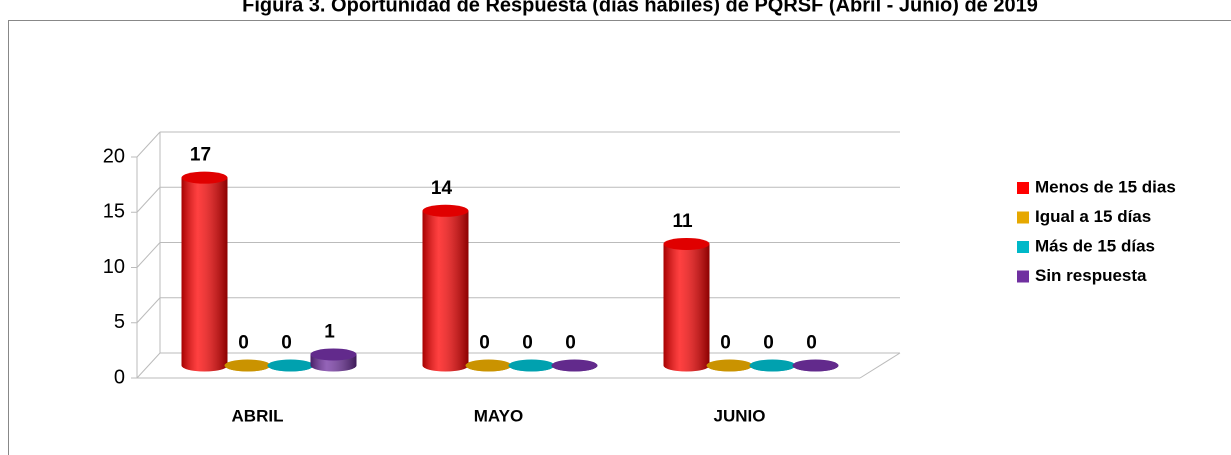 The height and width of the screenshot is (455, 1231). What do you see at coordinates (740, 415) in the screenshot?
I see `x-tick-label: JUNIO` at bounding box center [740, 415].